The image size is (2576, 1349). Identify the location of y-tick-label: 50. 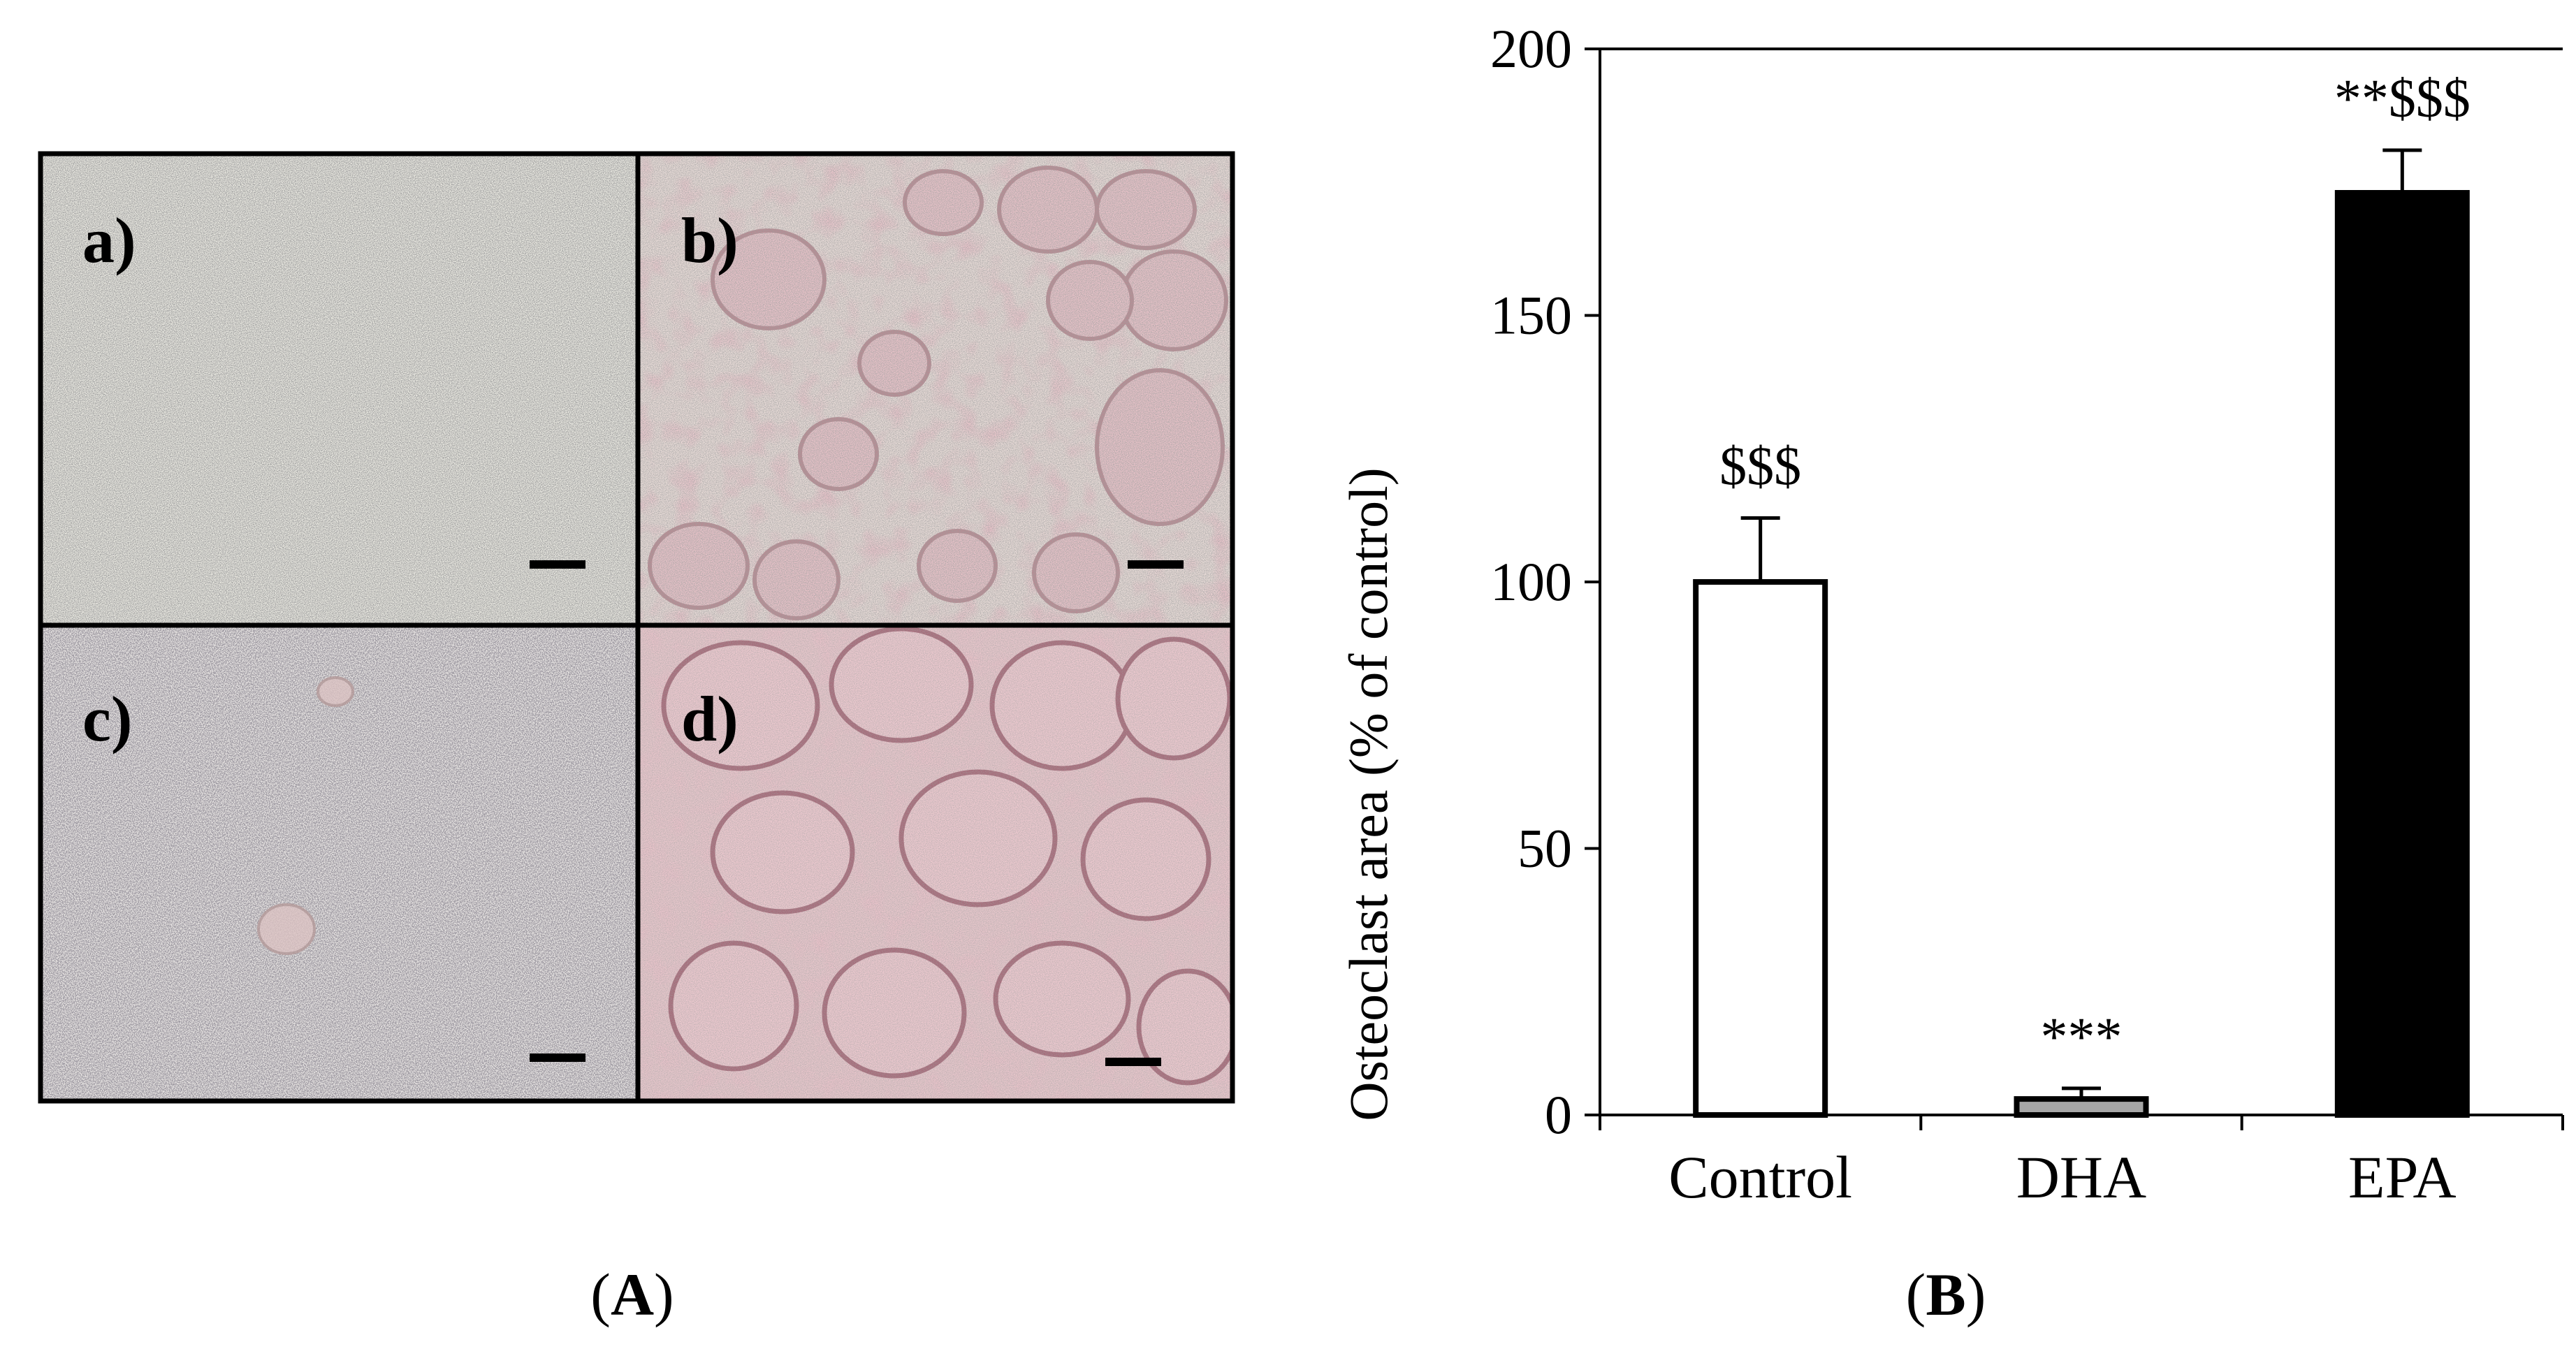
(1545, 848).